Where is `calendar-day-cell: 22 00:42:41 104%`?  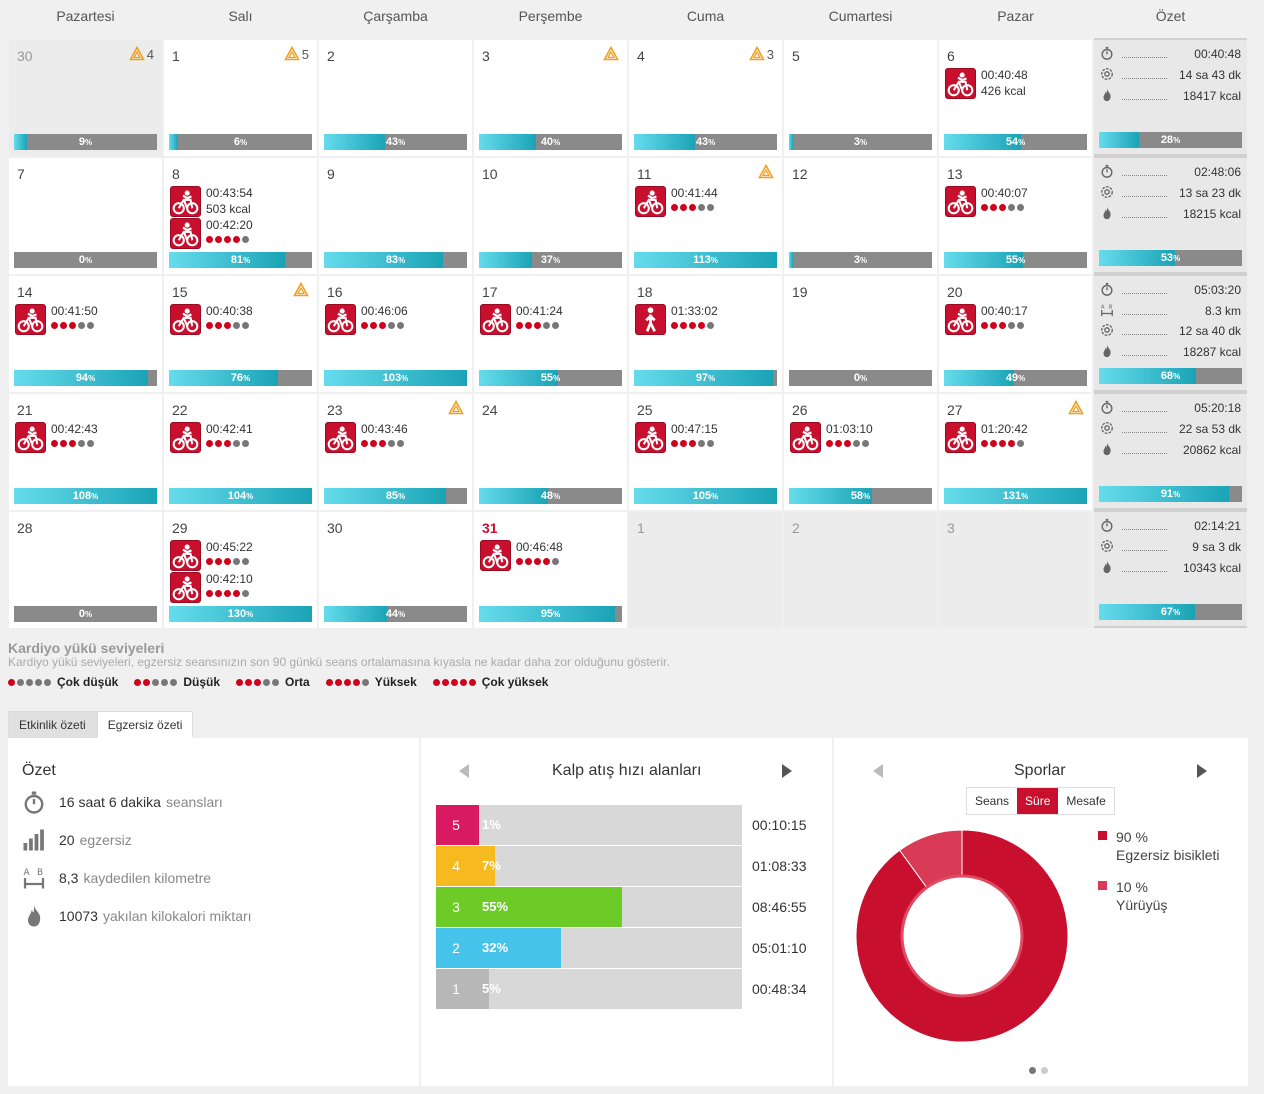
calendar-day-cell: 22 00:42:41 104% is located at coordinates (240, 452).